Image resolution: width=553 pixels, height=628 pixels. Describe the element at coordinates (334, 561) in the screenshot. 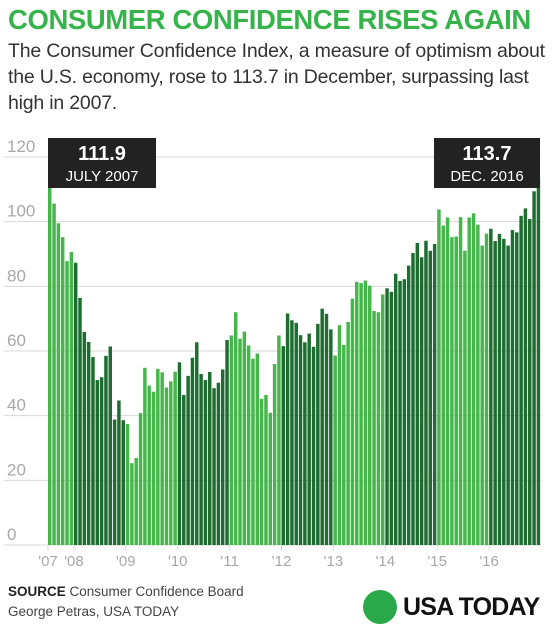

I see `x-tick-label: '13` at that location.